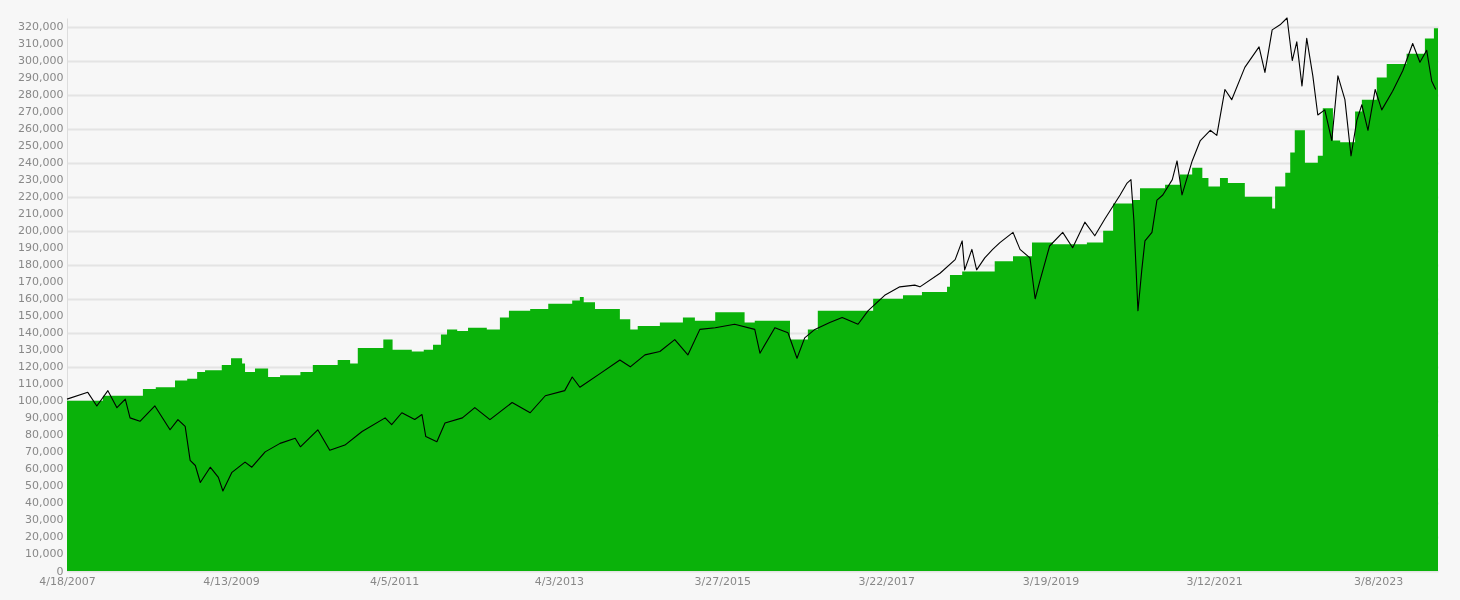 This screenshot has height=600, width=1460. Describe the element at coordinates (44, 418) in the screenshot. I see `y-tick-label: 90,000` at that location.